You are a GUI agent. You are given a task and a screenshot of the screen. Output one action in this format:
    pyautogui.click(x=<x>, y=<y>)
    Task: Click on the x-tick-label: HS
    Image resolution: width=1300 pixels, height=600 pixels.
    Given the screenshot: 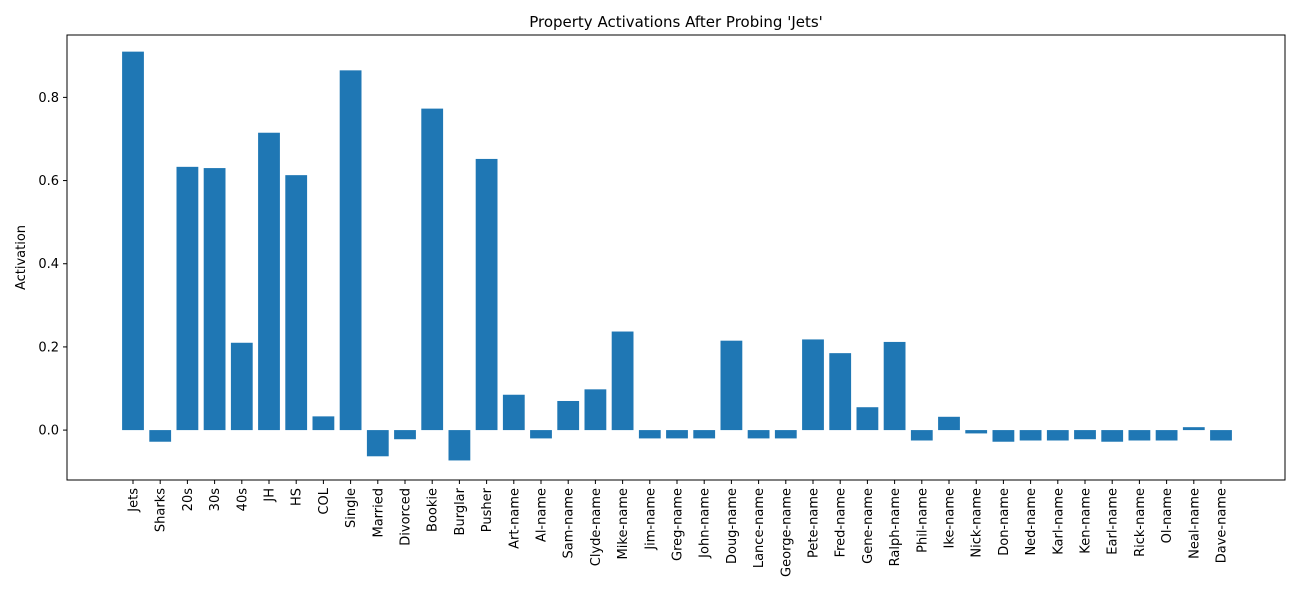 What is the action you would take?
    pyautogui.click(x=297, y=497)
    